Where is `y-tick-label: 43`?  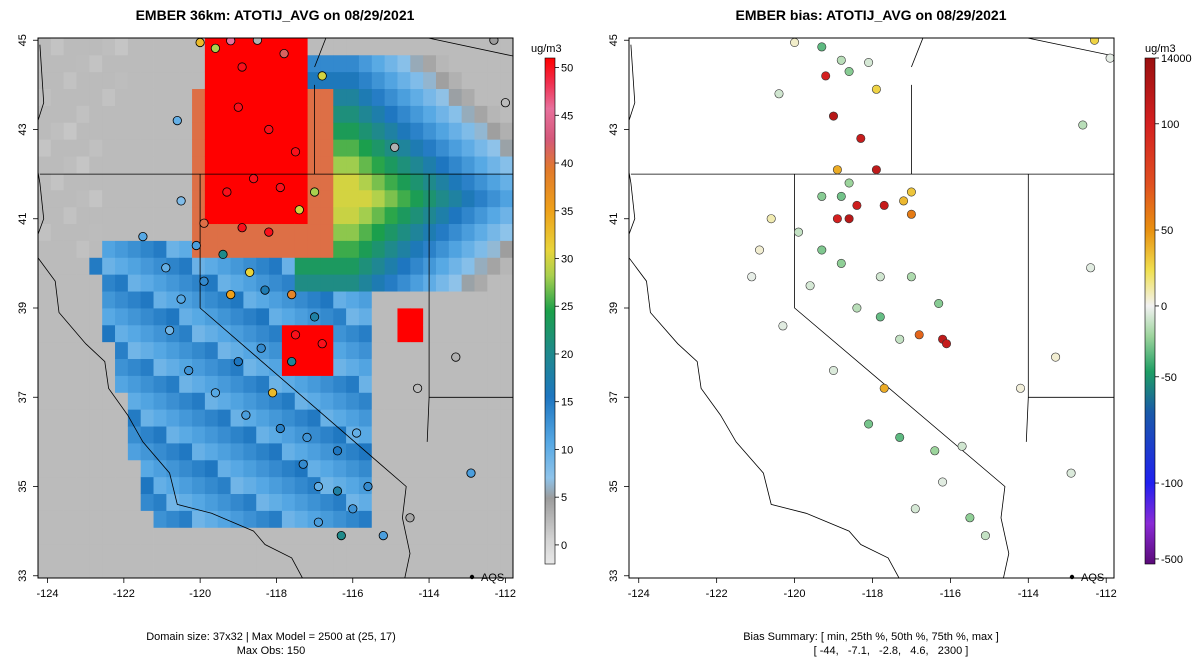
y-tick-label: 43 is located at coordinates (614, 129).